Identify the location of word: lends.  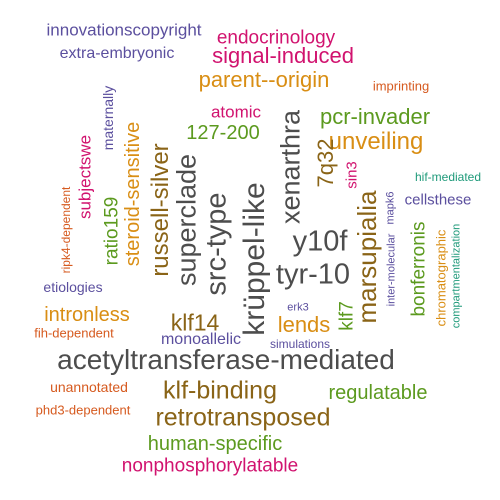
(304, 324).